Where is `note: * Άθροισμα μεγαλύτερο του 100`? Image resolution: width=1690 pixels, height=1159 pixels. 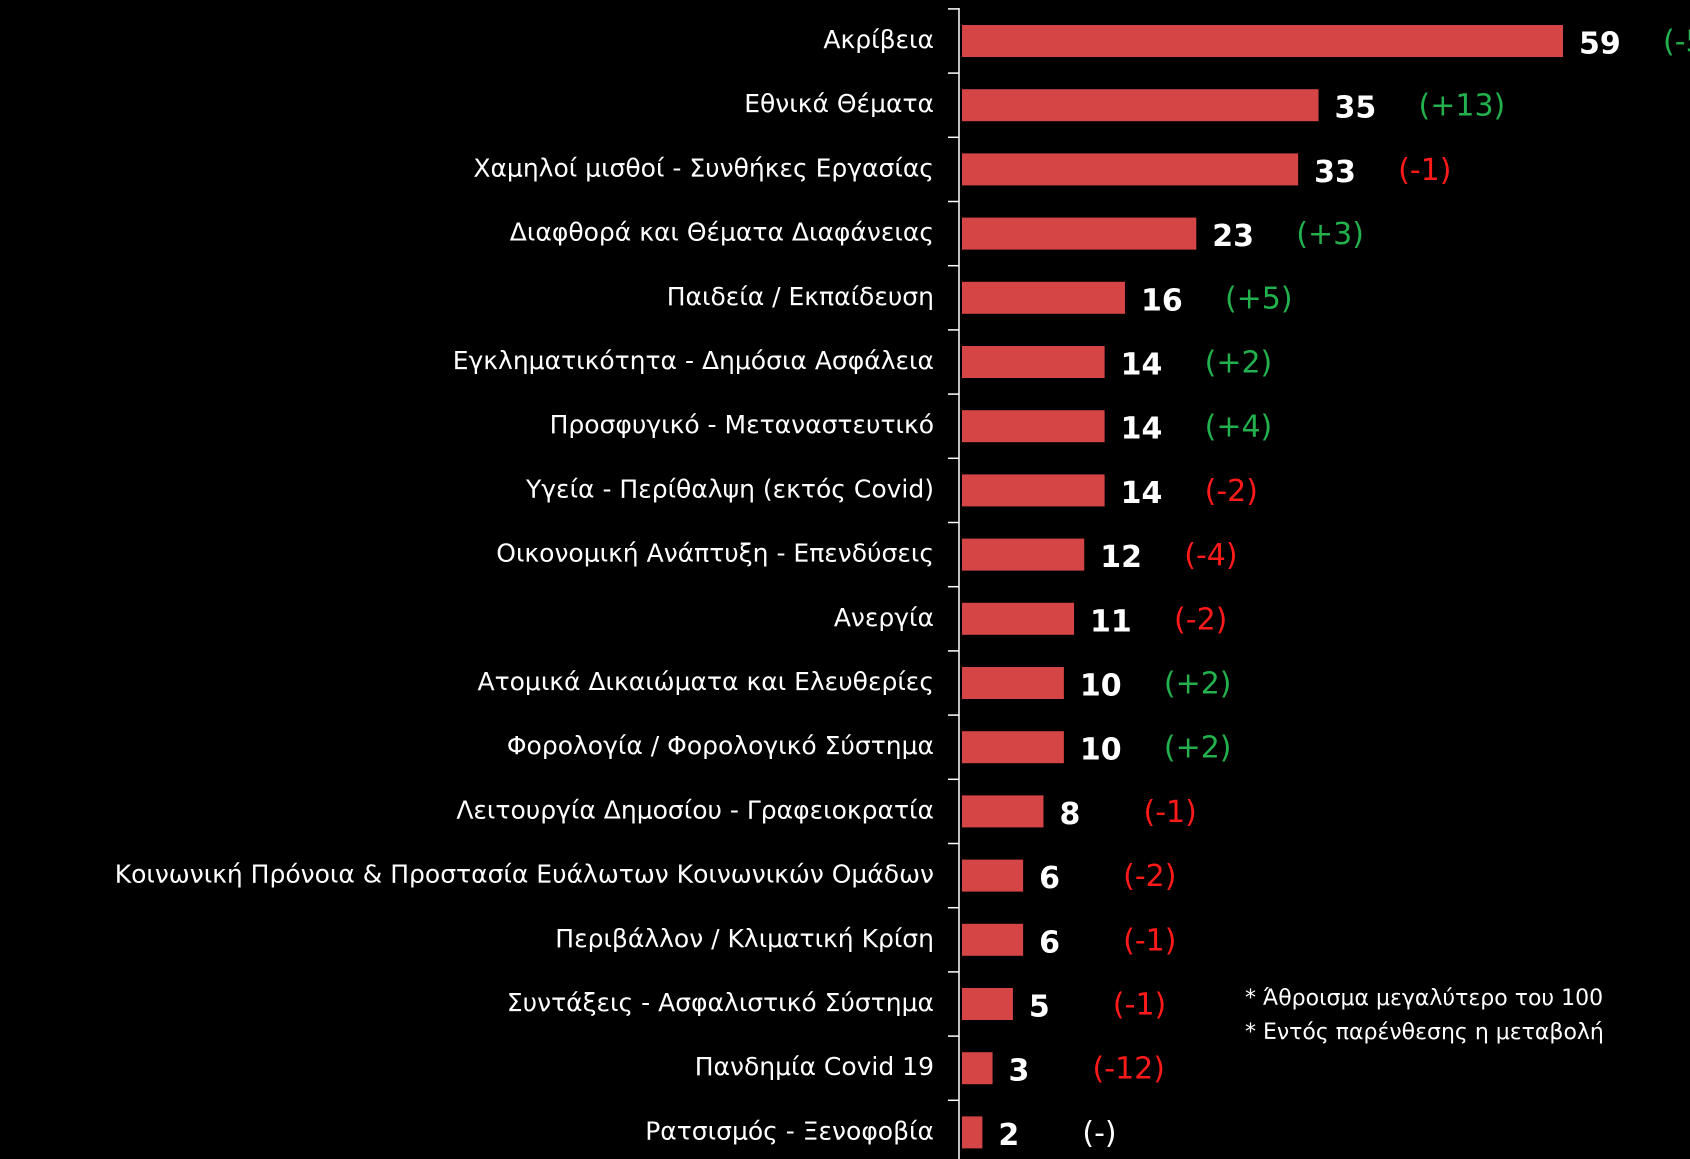
note: * Άθροισμα μεγαλύτερο του 100 is located at coordinates (1424, 998).